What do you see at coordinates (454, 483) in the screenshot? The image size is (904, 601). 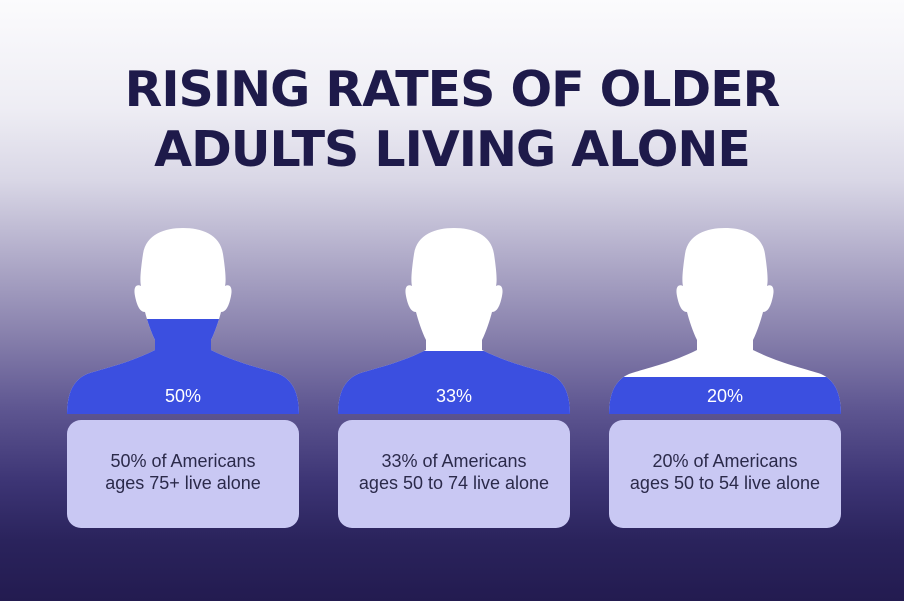 I see `stat-line-2: ages 50 to 74 live alone` at bounding box center [454, 483].